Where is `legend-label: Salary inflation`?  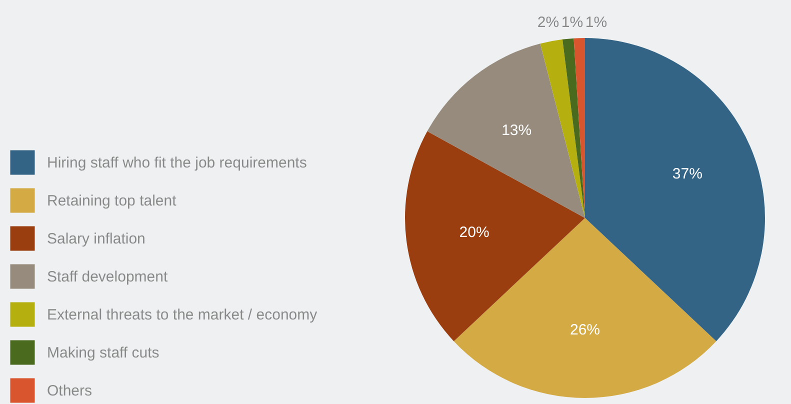 legend-label: Salary inflation is located at coordinates (96, 239).